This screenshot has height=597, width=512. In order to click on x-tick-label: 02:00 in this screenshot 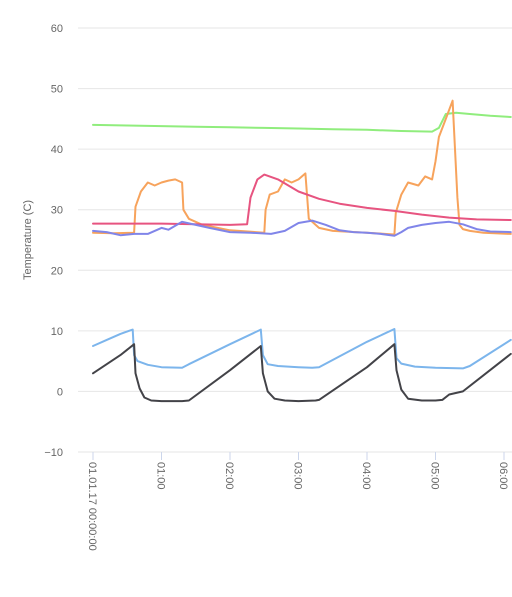, I will do `click(229, 476)`.